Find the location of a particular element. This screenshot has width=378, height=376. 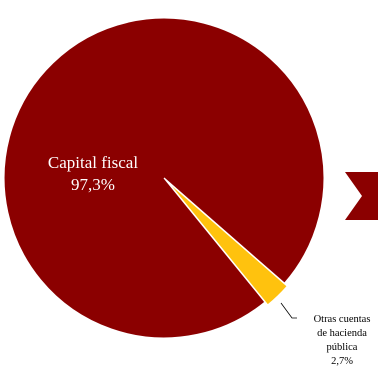

slice-label-otras-line-3: pública is located at coordinates (342, 347).